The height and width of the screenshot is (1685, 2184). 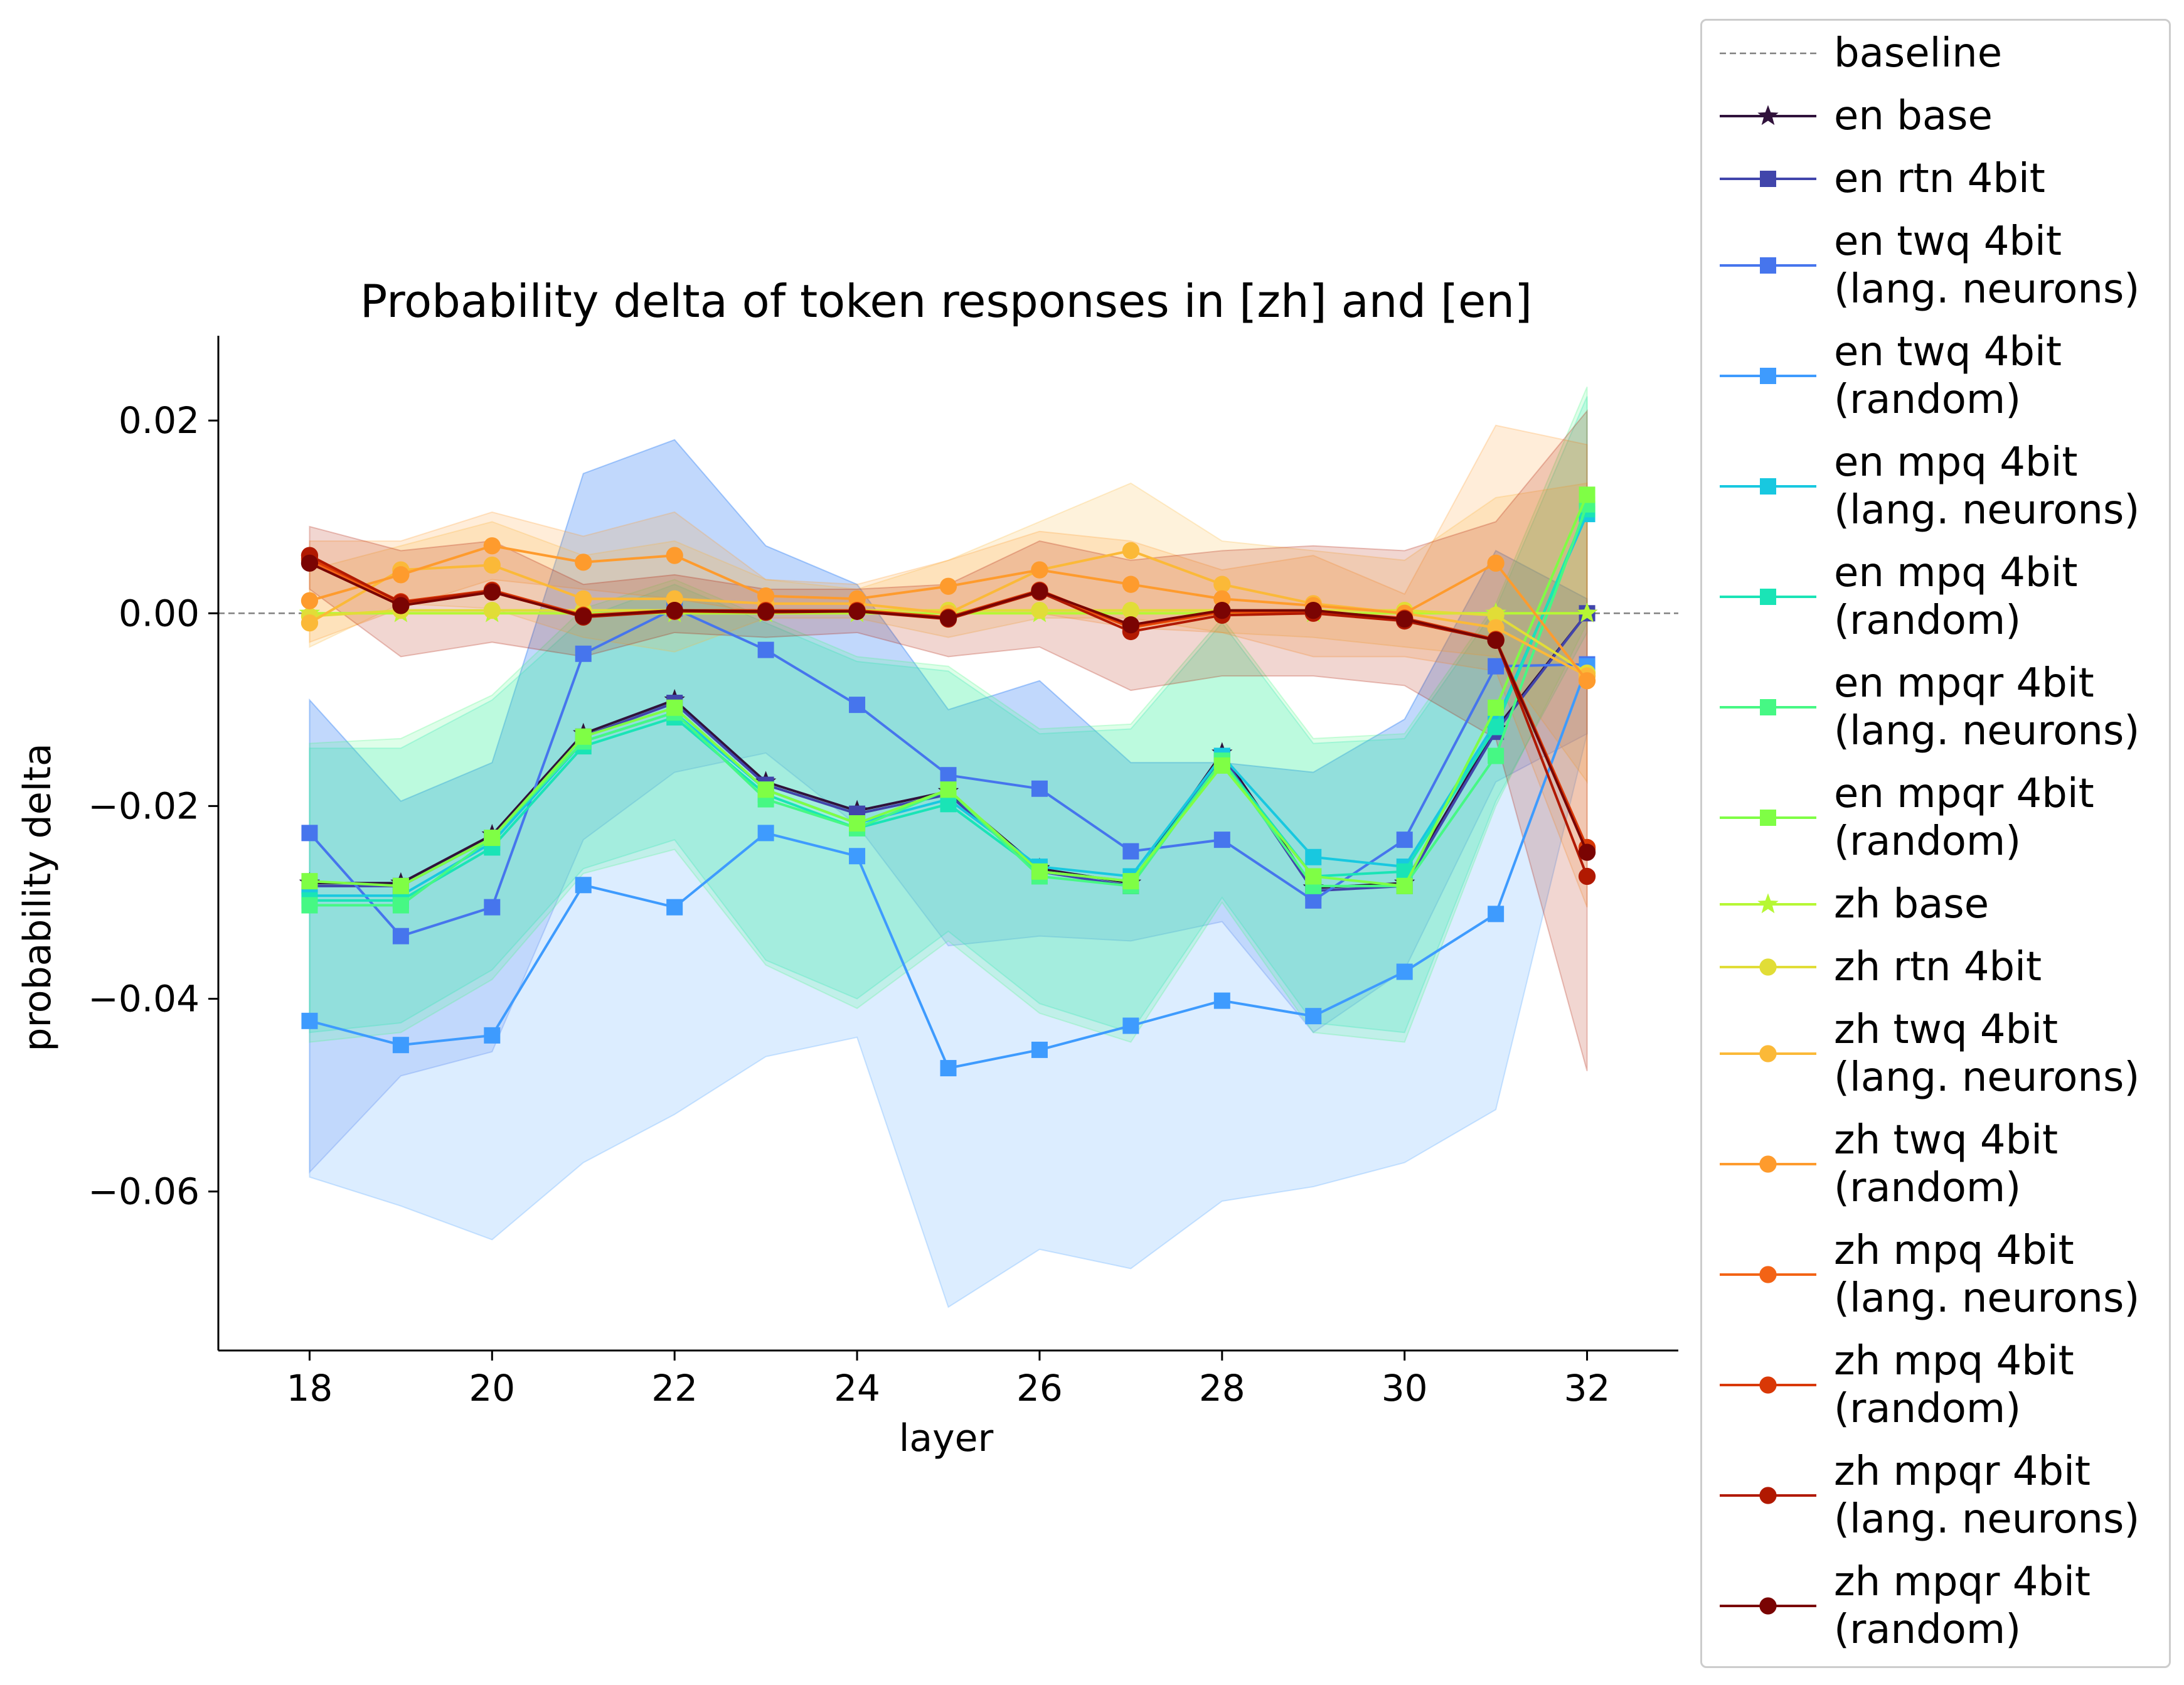 I want to click on legend-label: zh rtn 4bit, so click(x=1938, y=967).